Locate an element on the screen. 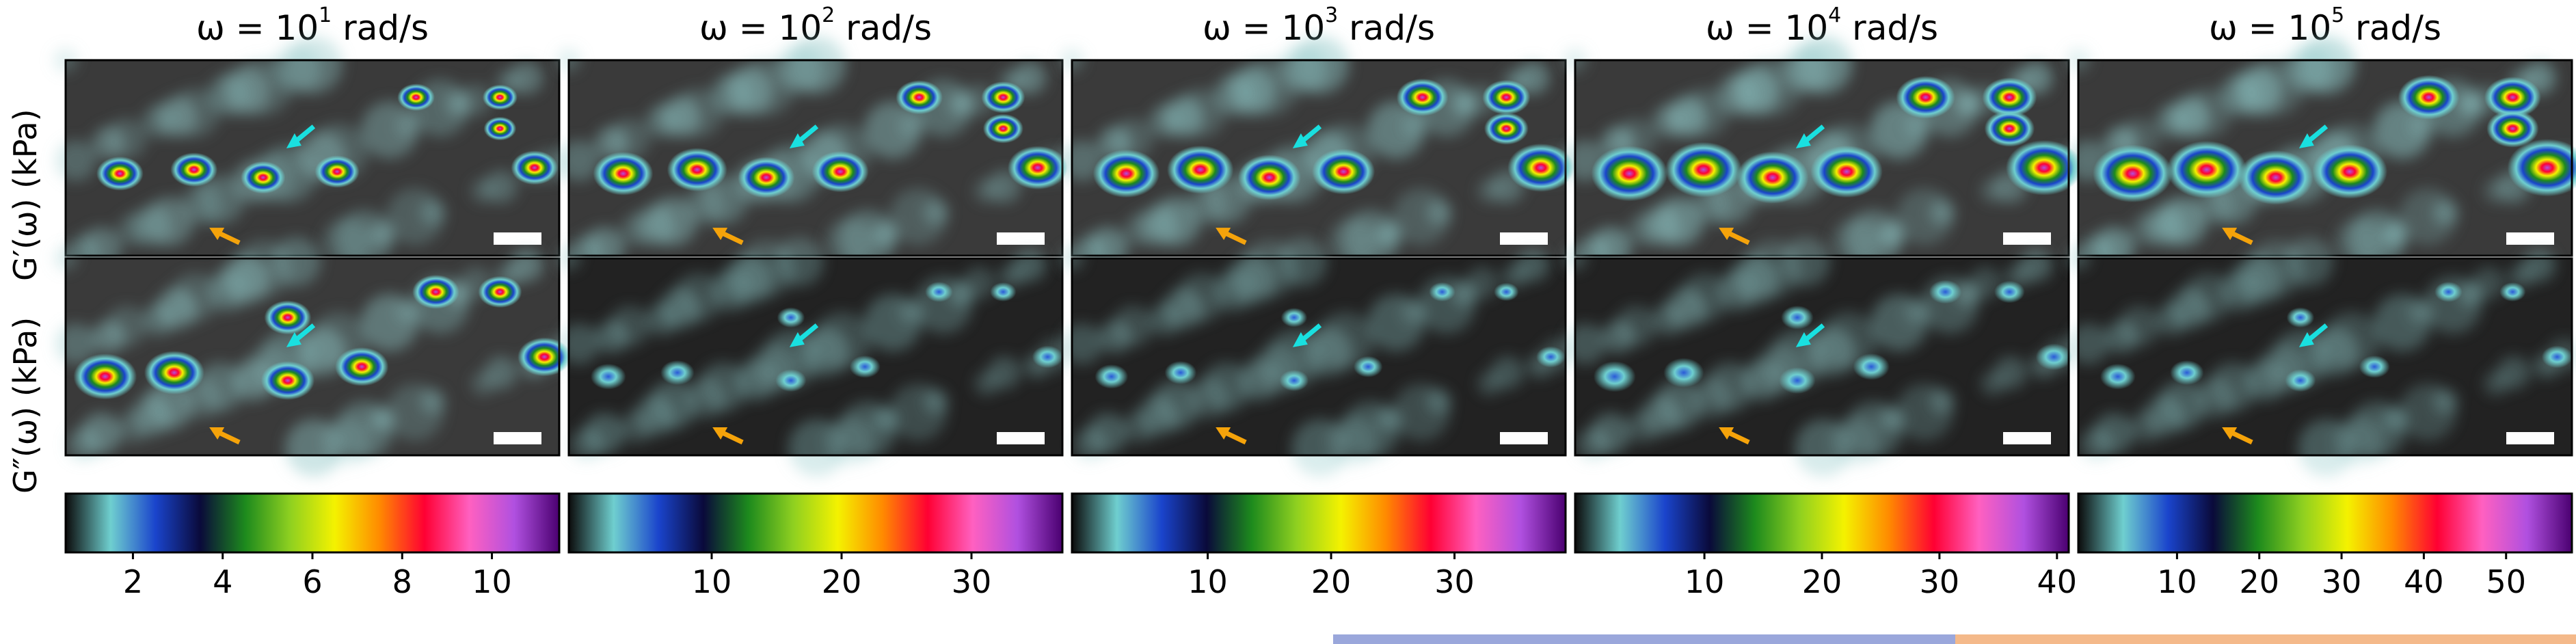 The image size is (2576, 644). title-exponent: 3 is located at coordinates (1332, 15).